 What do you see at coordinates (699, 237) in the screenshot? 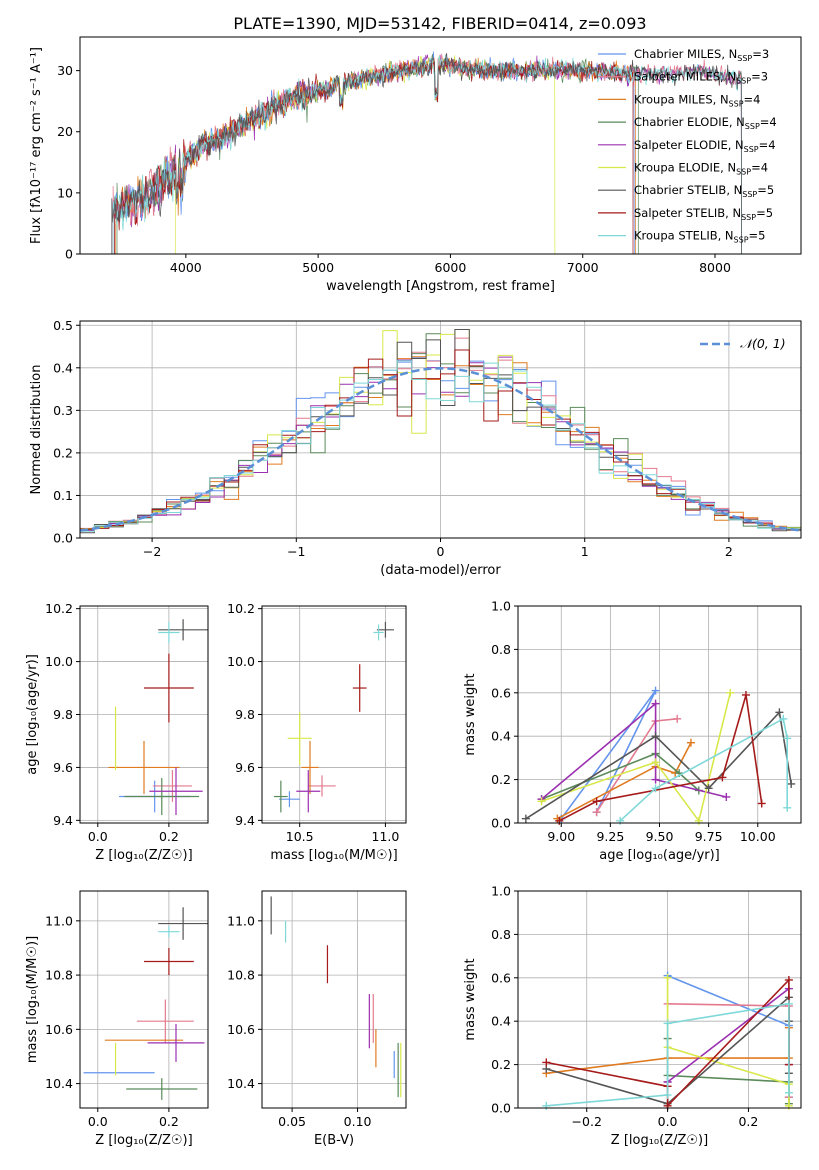
I see `legend-entry-kroupa-stelib: Kroupa STELIB, NSSP=5` at bounding box center [699, 237].